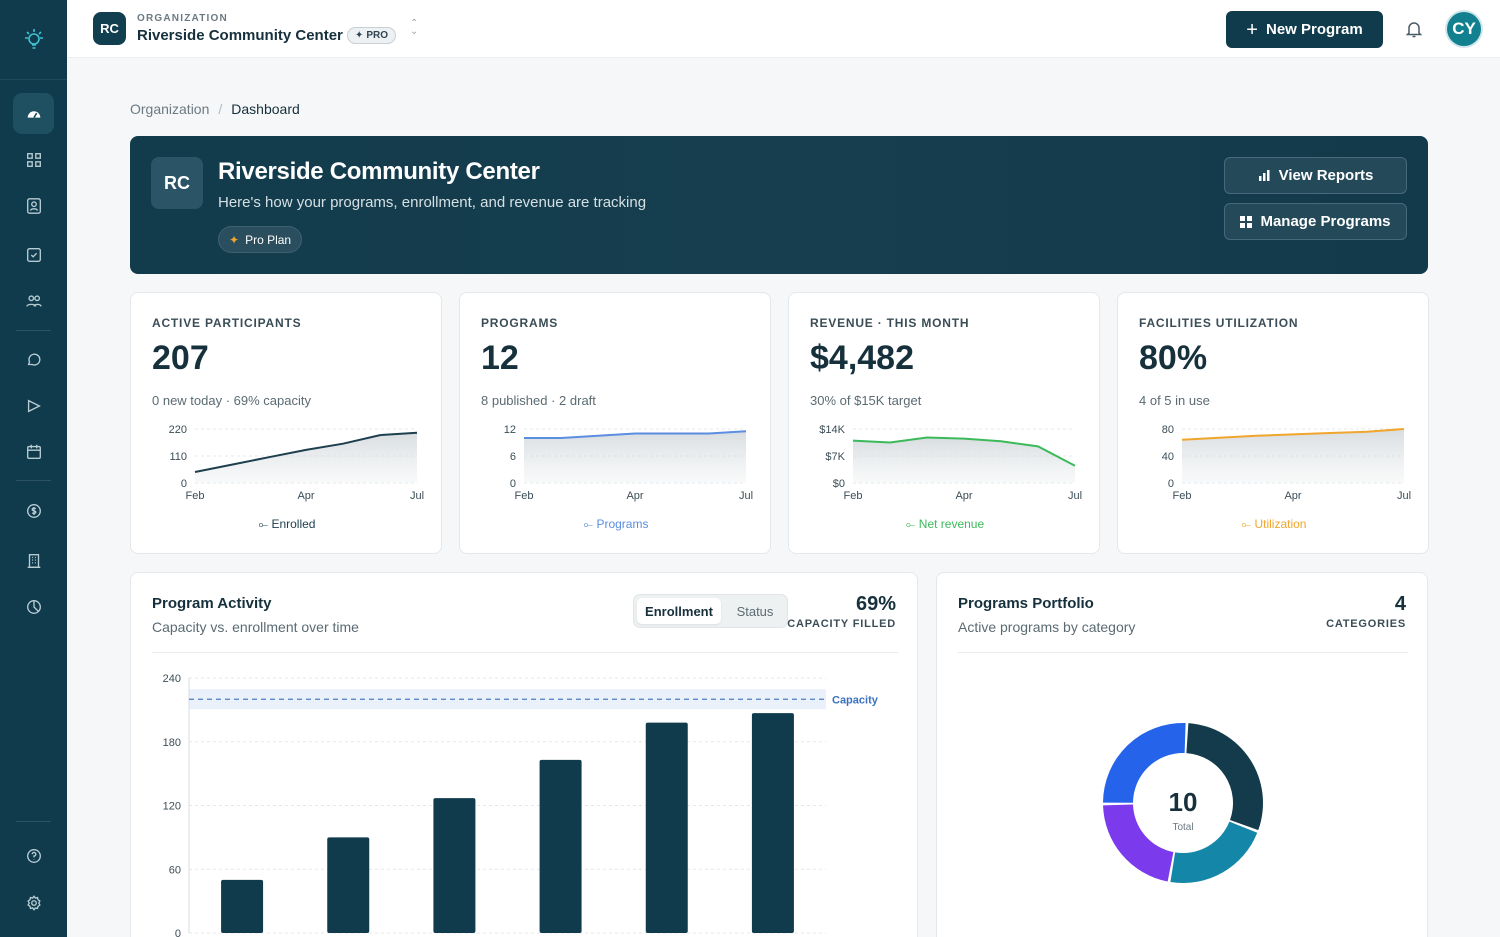 The height and width of the screenshot is (937, 1500). I want to click on kpi-legend-label: Net revenue, so click(951, 524).